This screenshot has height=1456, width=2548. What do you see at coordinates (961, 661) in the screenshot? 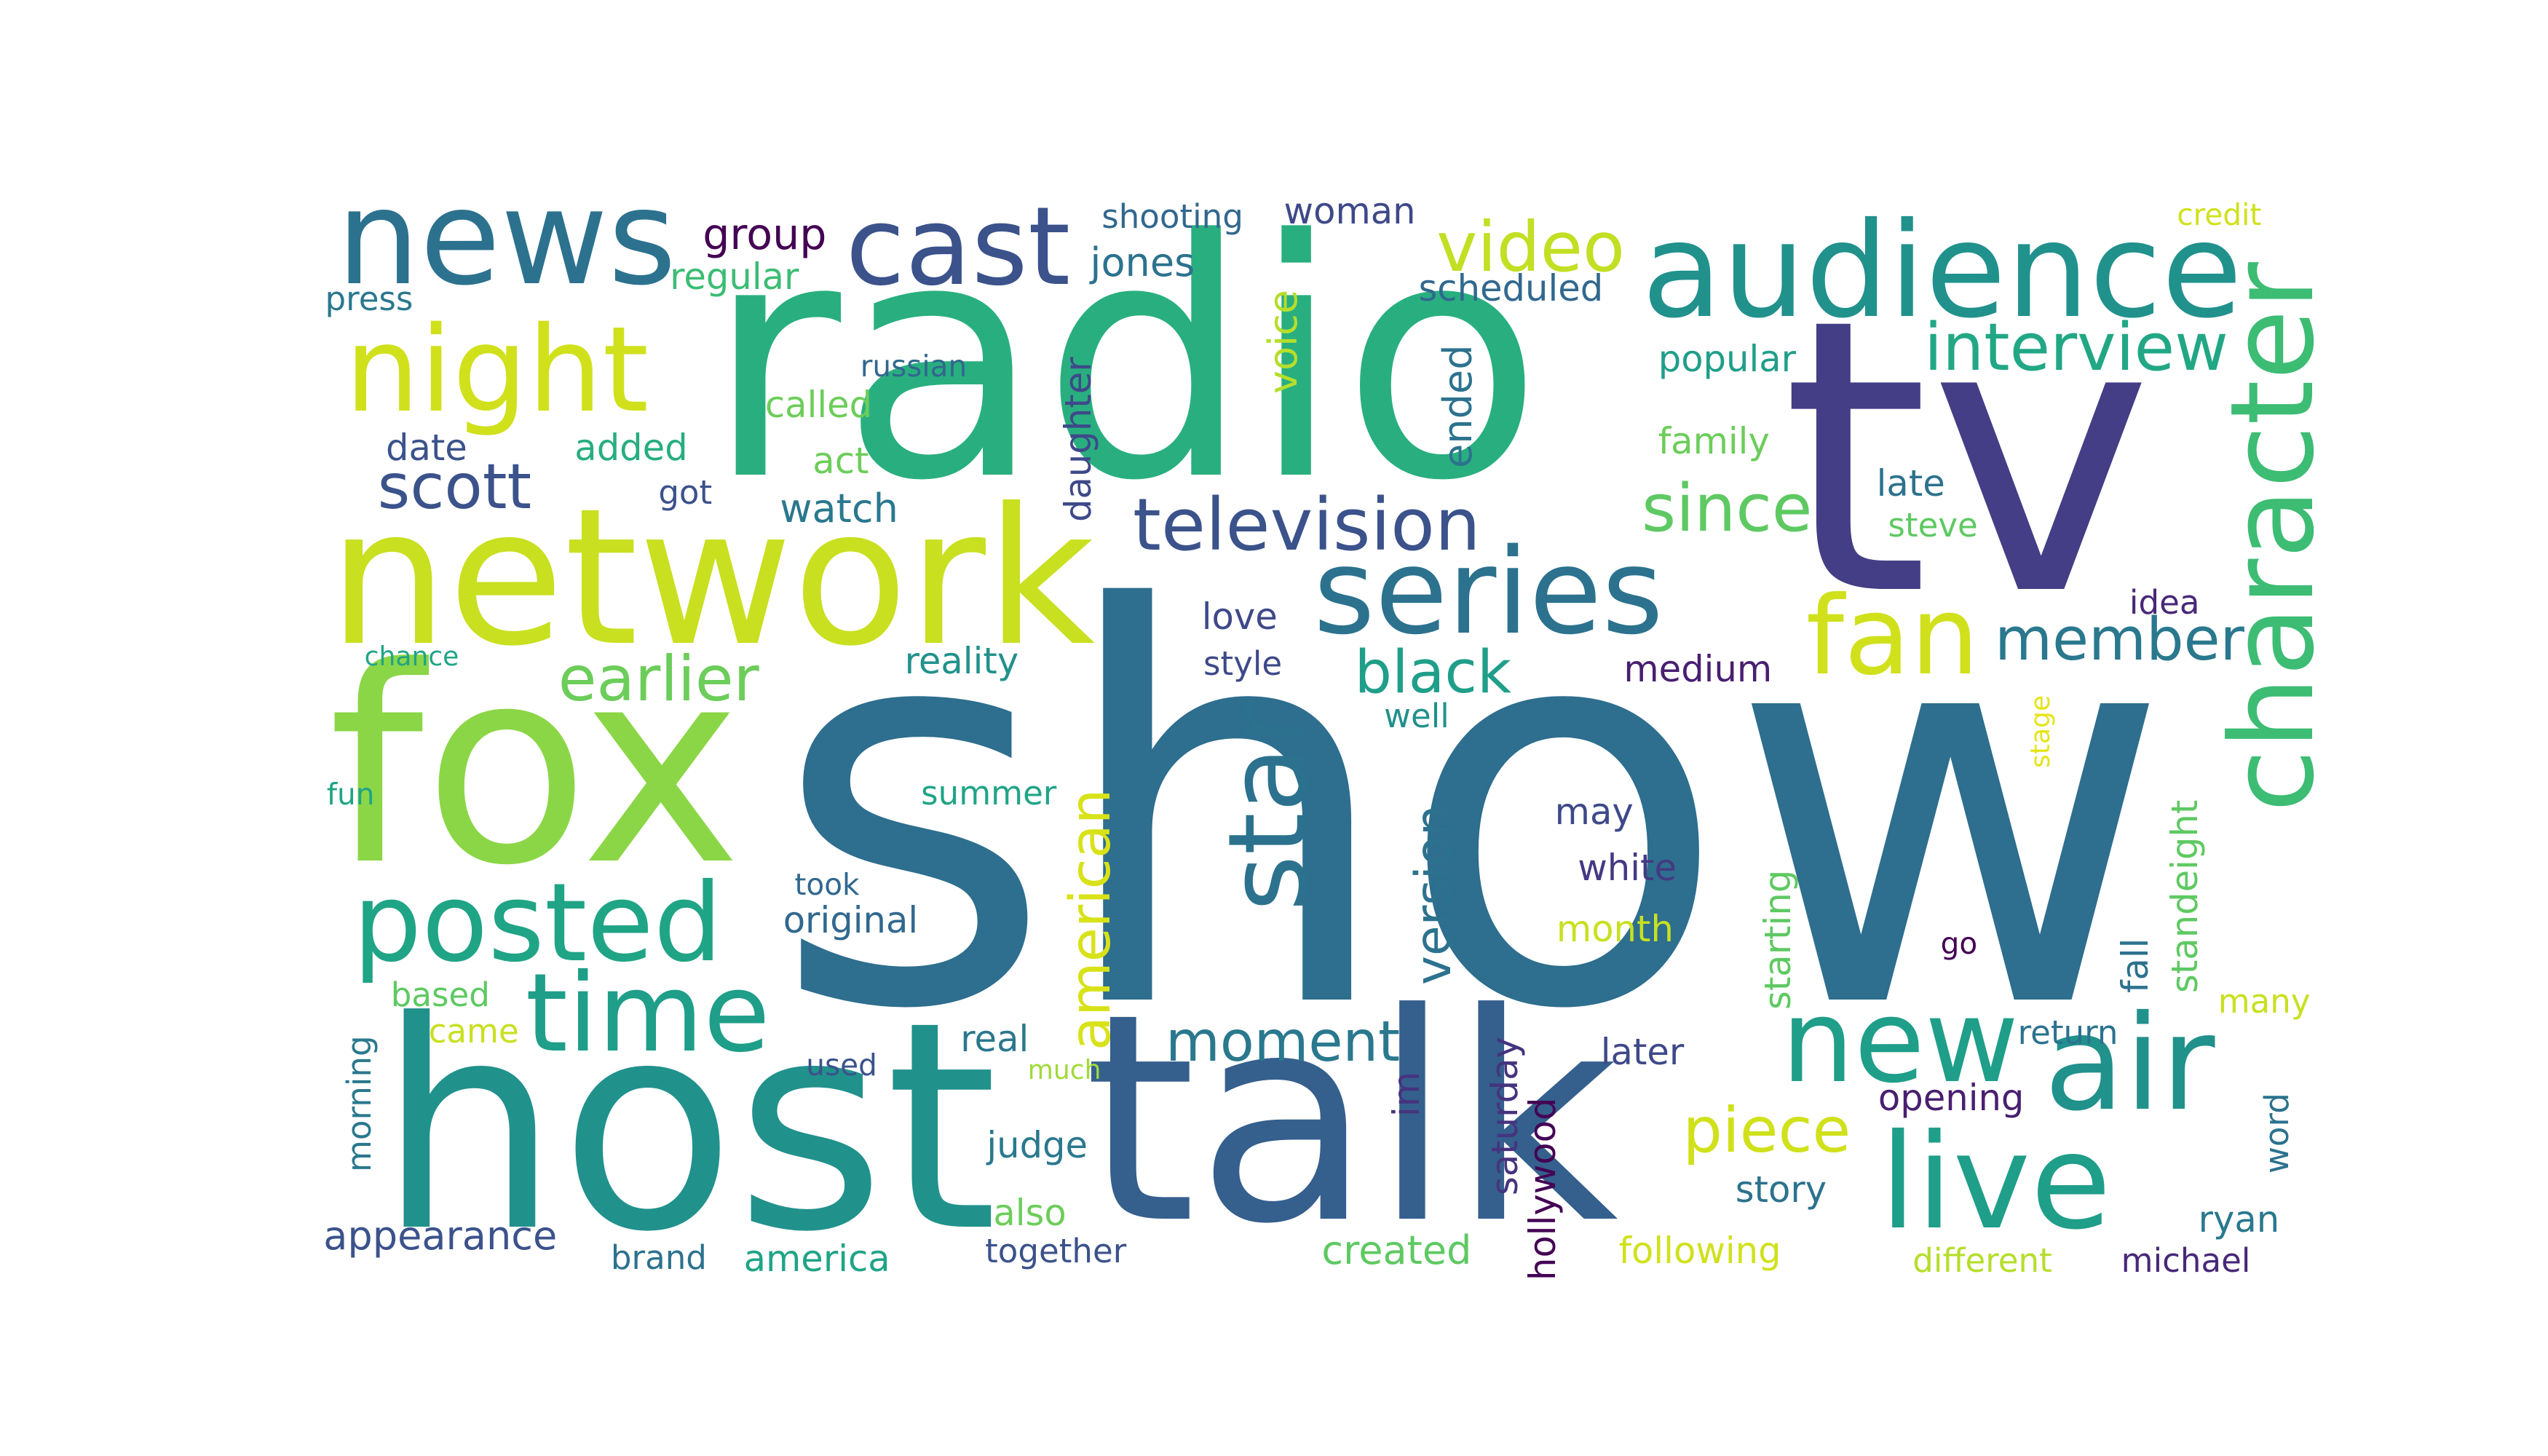
I see `word-reality: reality` at bounding box center [961, 661].